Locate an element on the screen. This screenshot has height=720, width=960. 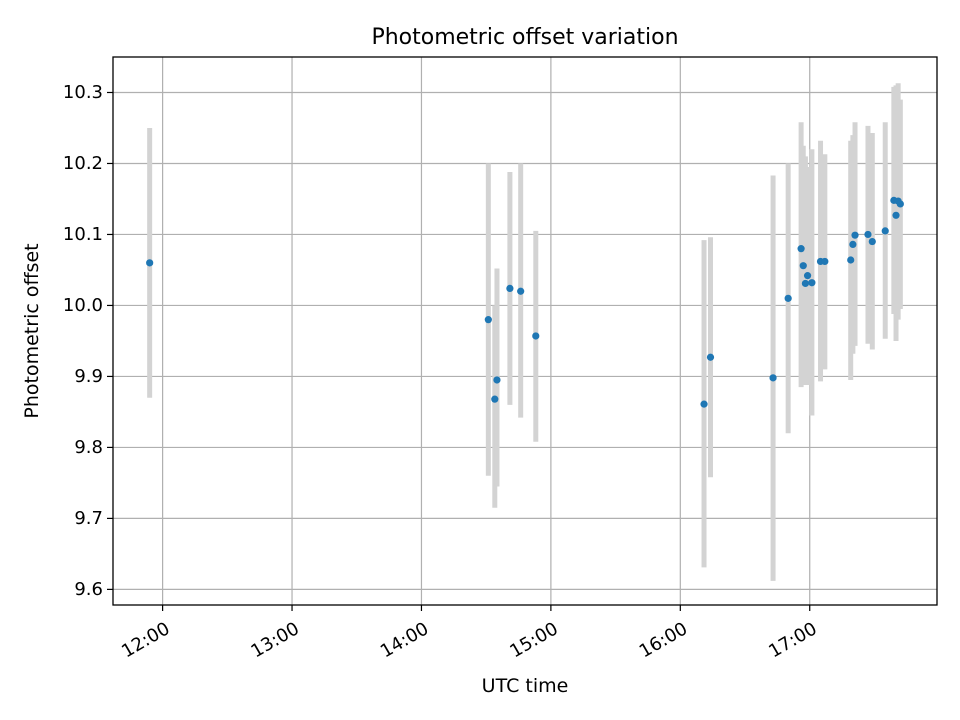
y-tick-label: 9.8 is located at coordinates (88, 447).